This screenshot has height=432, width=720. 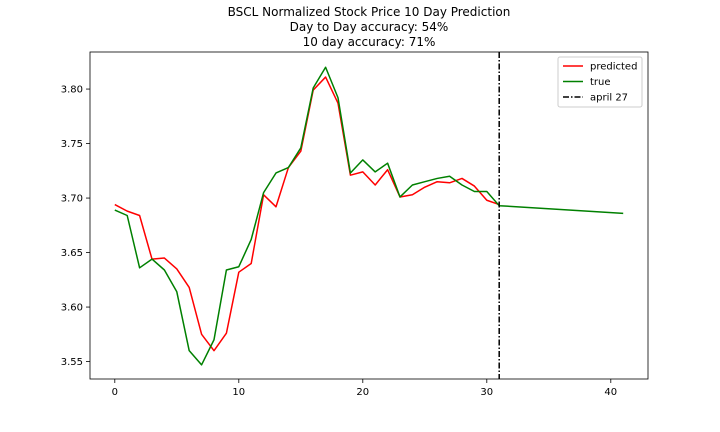 What do you see at coordinates (72, 144) in the screenshot?
I see `y-tick-label: 3.75` at bounding box center [72, 144].